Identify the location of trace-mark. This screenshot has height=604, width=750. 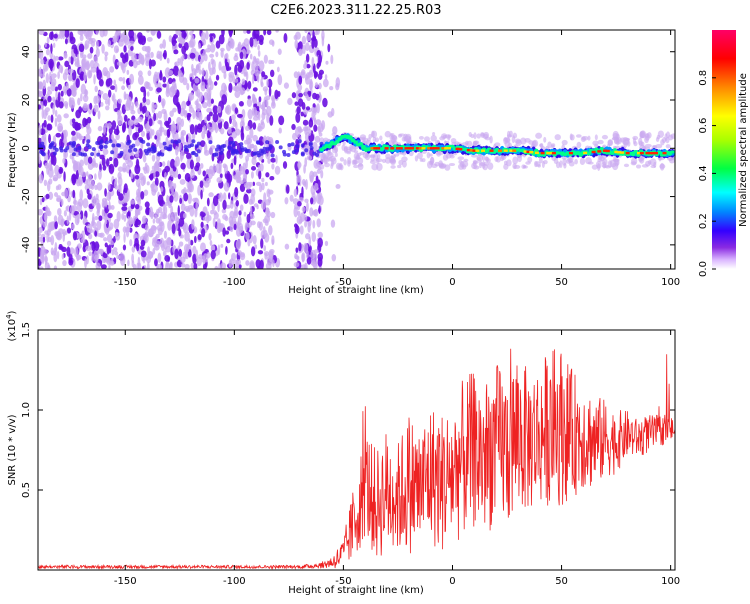
(465, 149).